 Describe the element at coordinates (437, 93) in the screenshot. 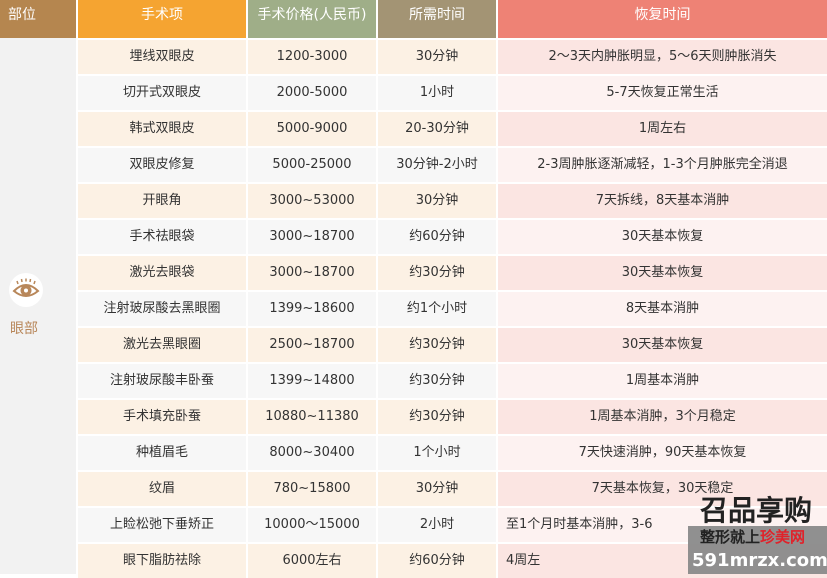

I see `cell-duration: 1小时` at that location.